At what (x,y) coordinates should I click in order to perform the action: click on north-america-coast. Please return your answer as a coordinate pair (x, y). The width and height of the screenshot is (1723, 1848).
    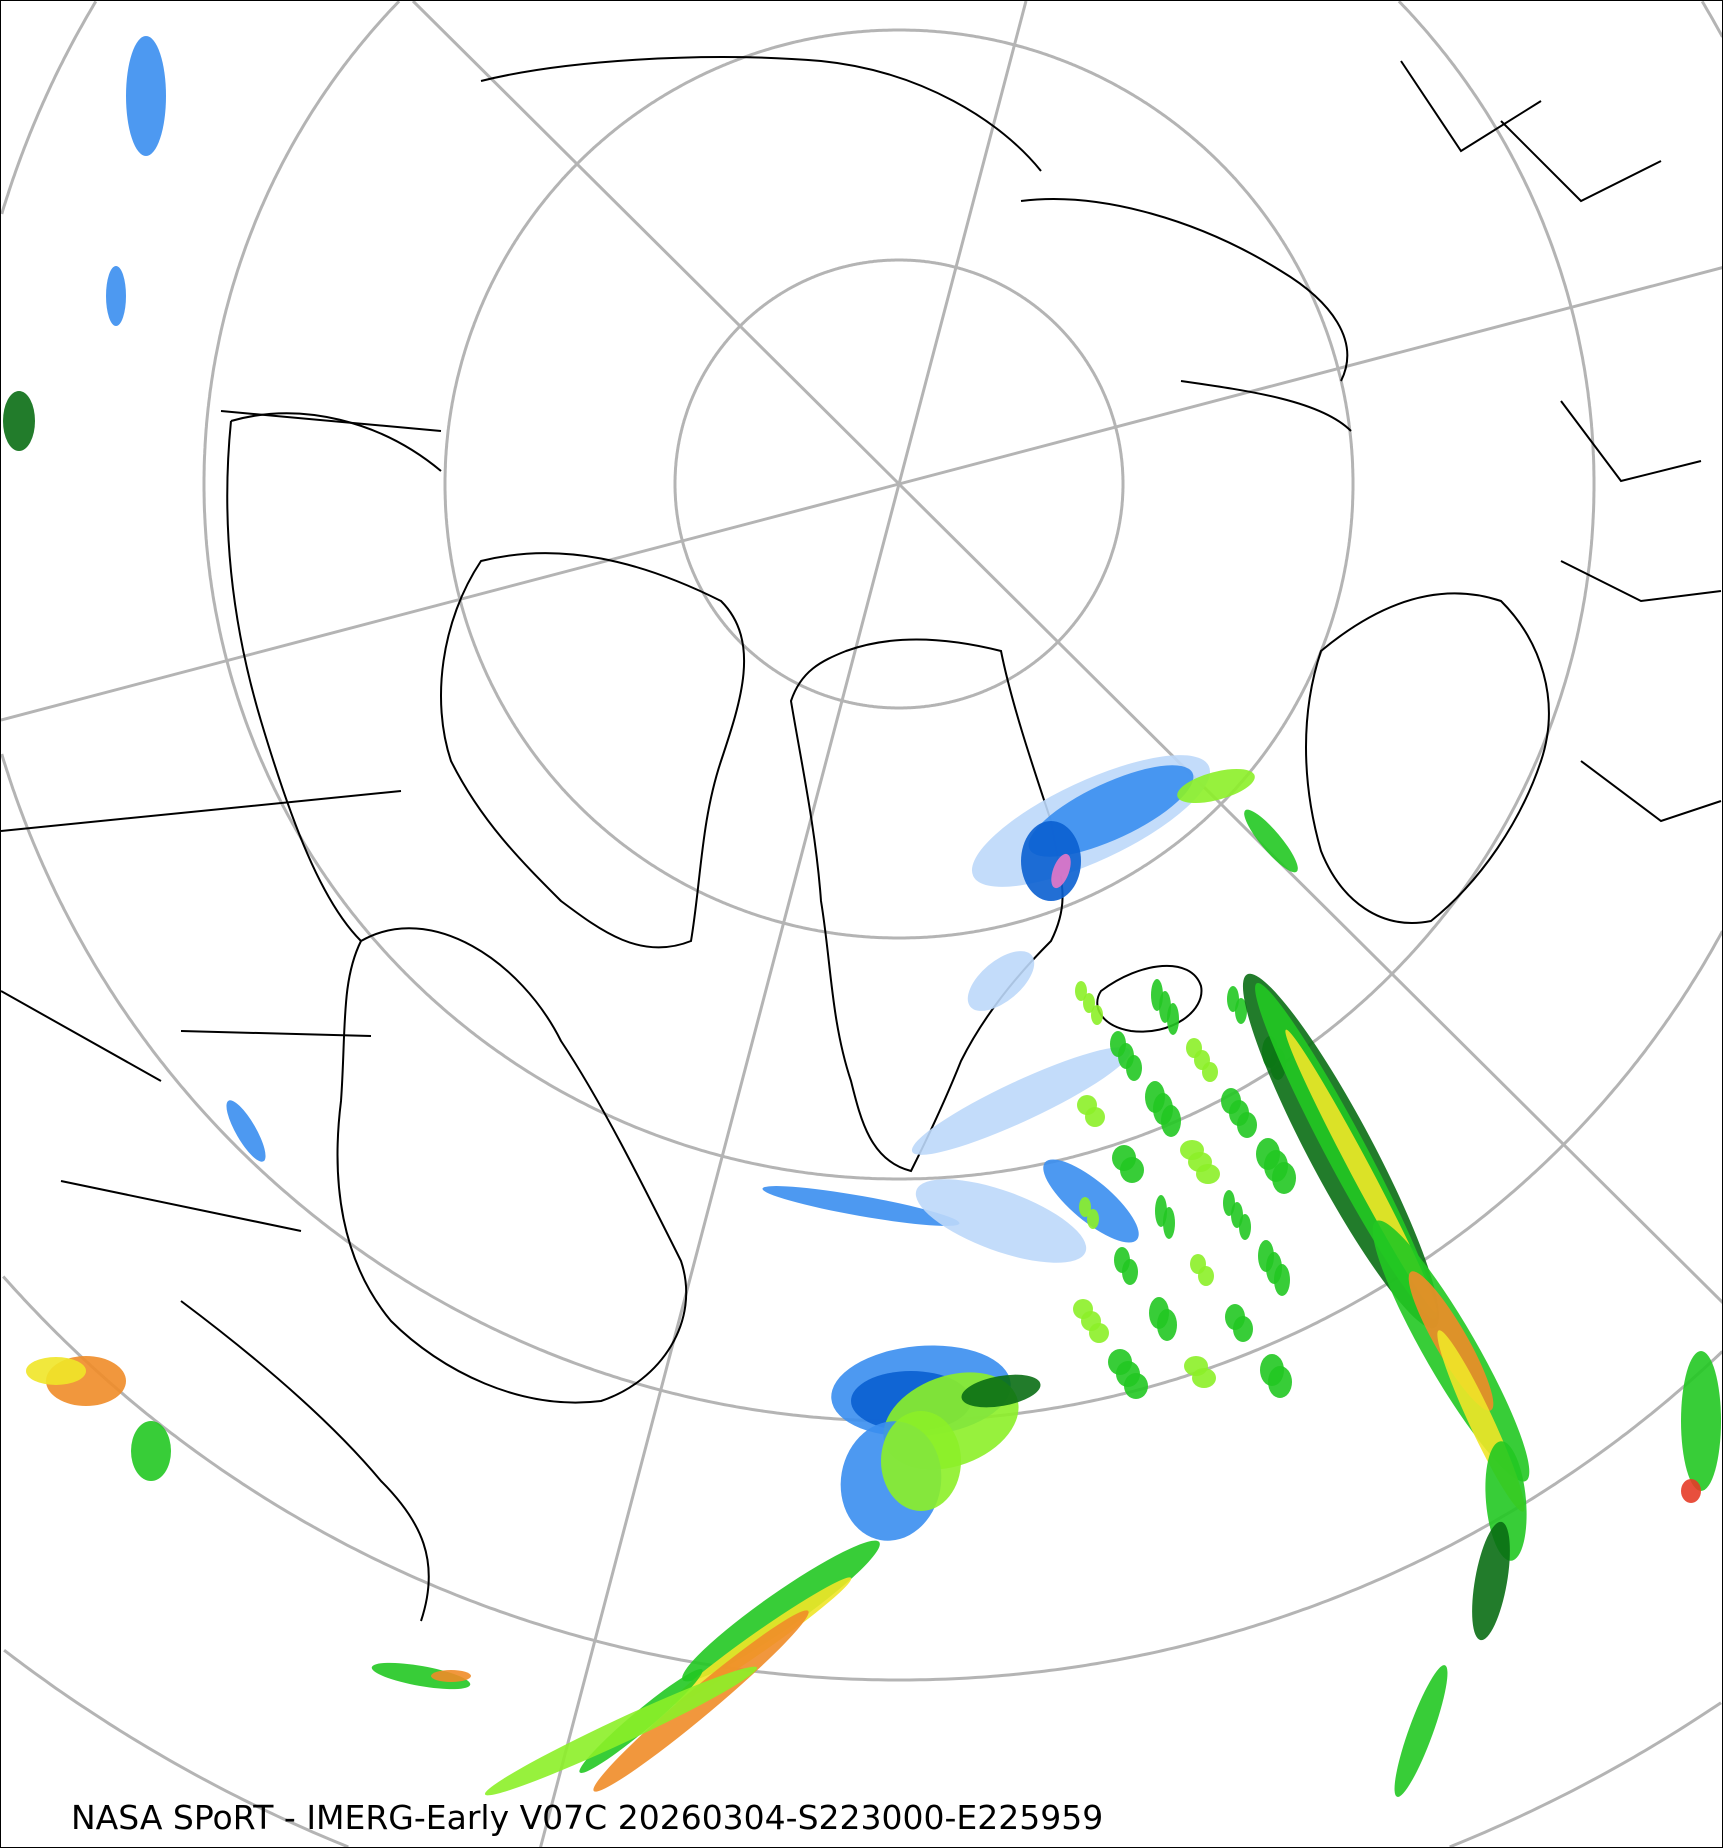
    Looking at the image, I should click on (311, 1017).